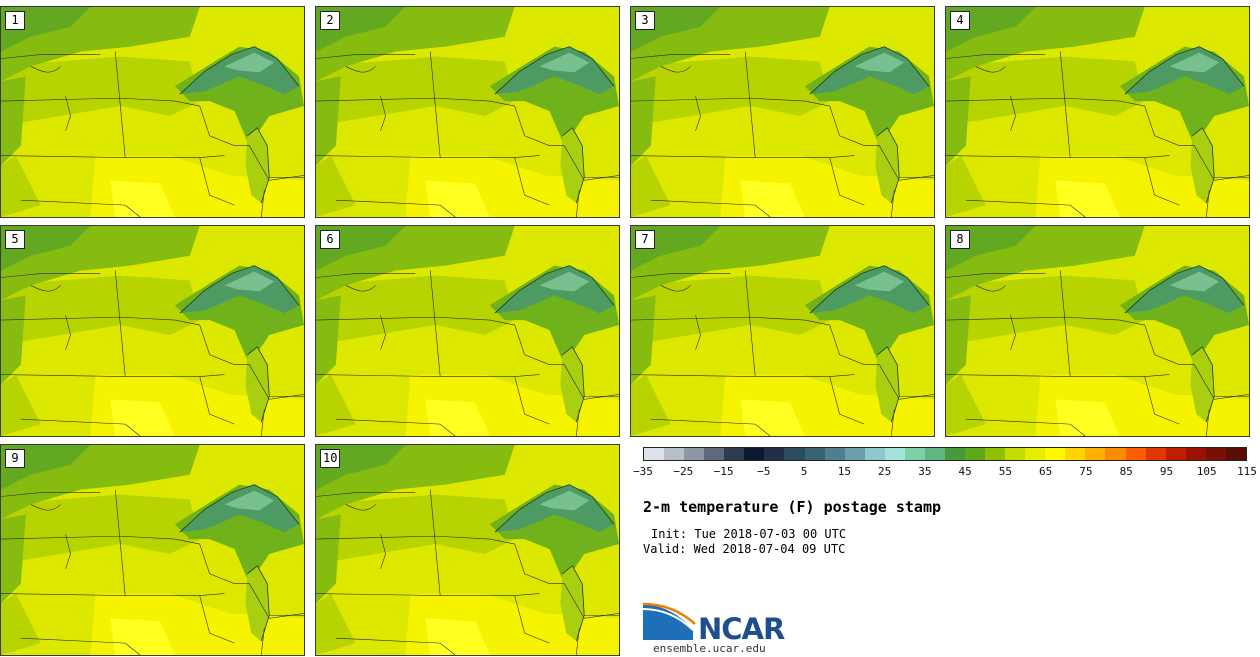 This screenshot has width=1260, height=657. Describe the element at coordinates (741, 629) in the screenshot. I see `ncar-logo-text: NCAR` at that location.